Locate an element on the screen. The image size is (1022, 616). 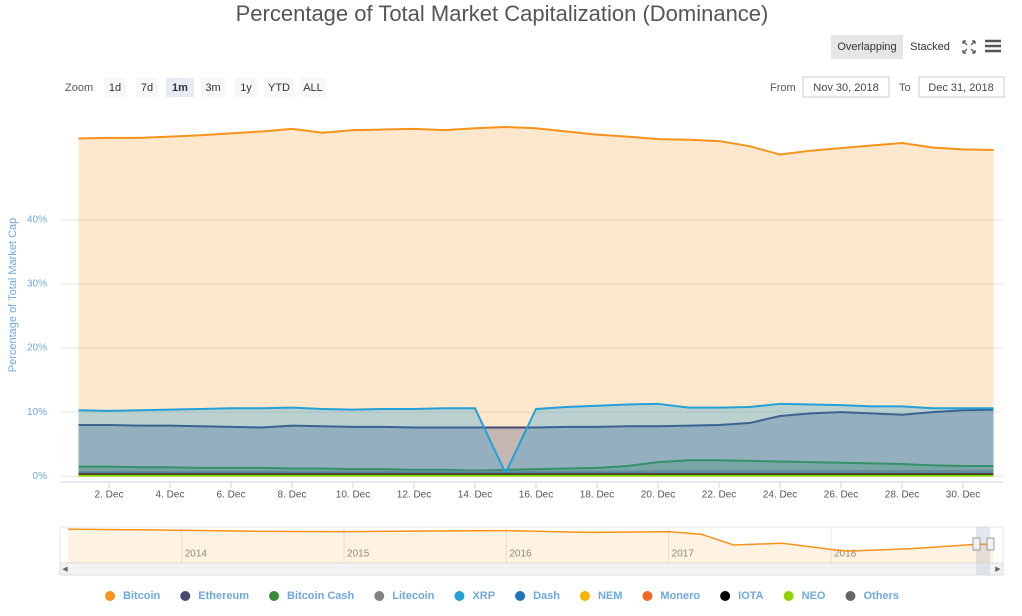
legend-label: IOTA is located at coordinates (751, 596).